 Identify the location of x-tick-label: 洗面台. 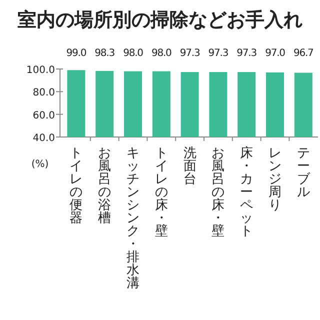
(189, 166).